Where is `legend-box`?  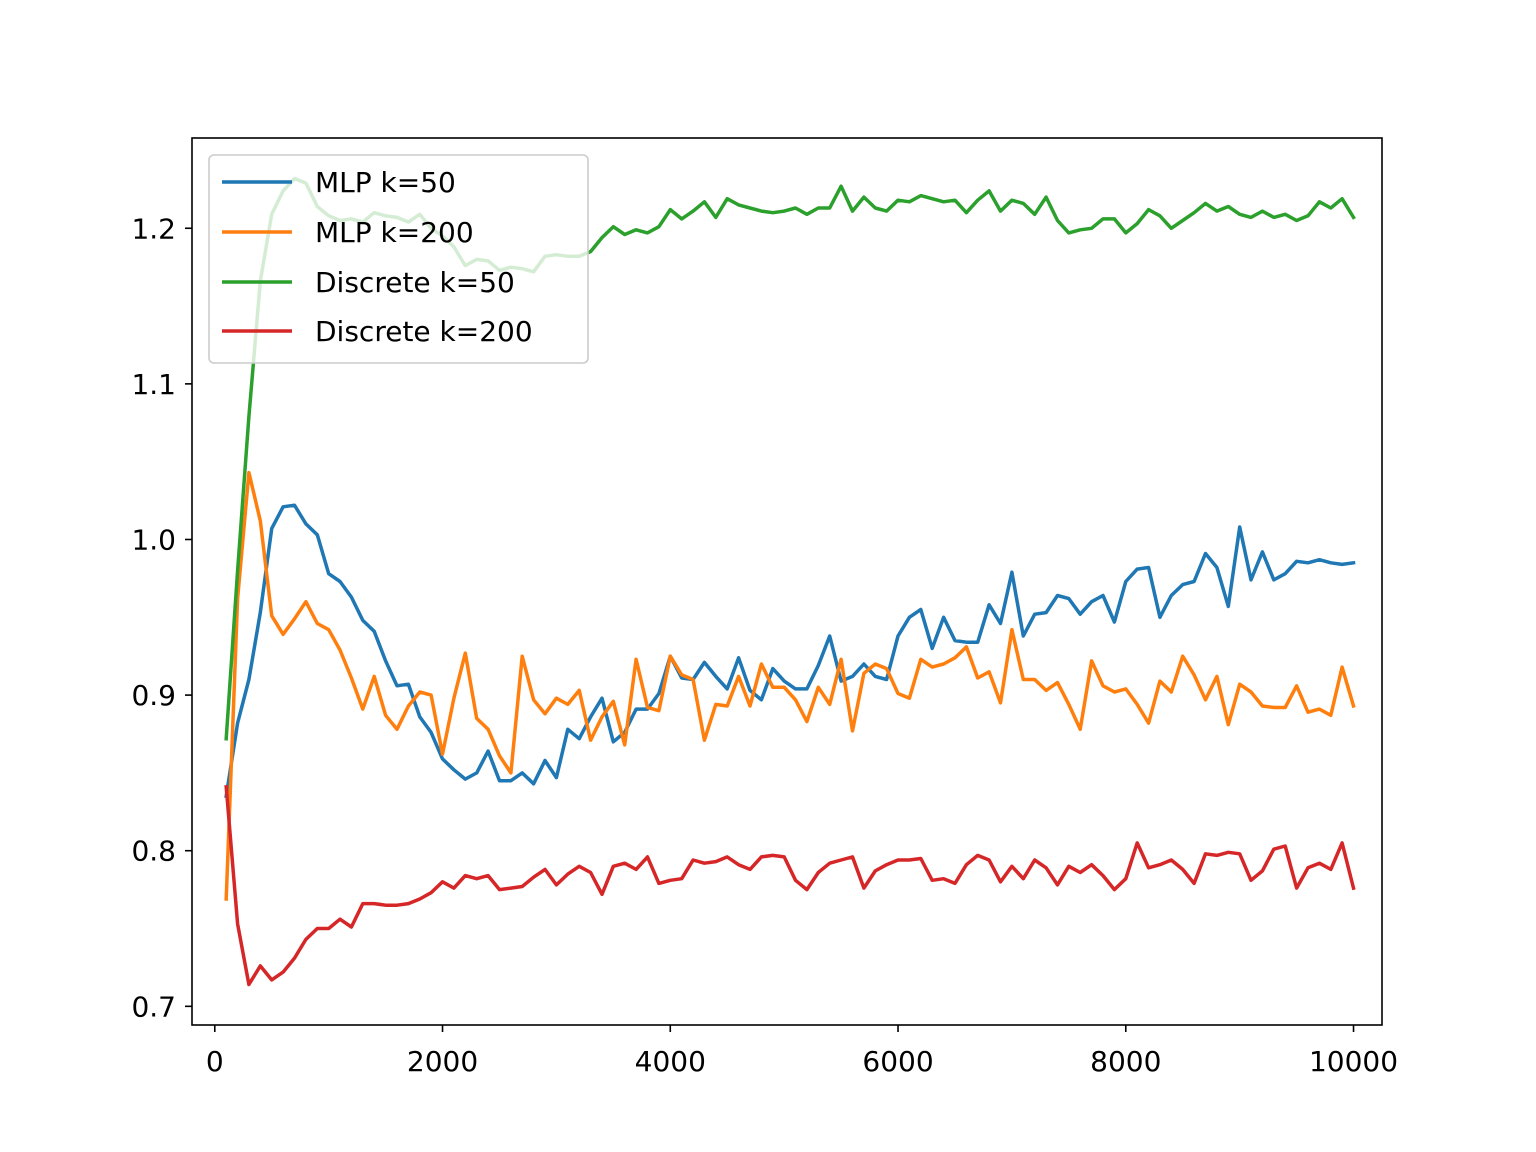 legend-box is located at coordinates (398, 259).